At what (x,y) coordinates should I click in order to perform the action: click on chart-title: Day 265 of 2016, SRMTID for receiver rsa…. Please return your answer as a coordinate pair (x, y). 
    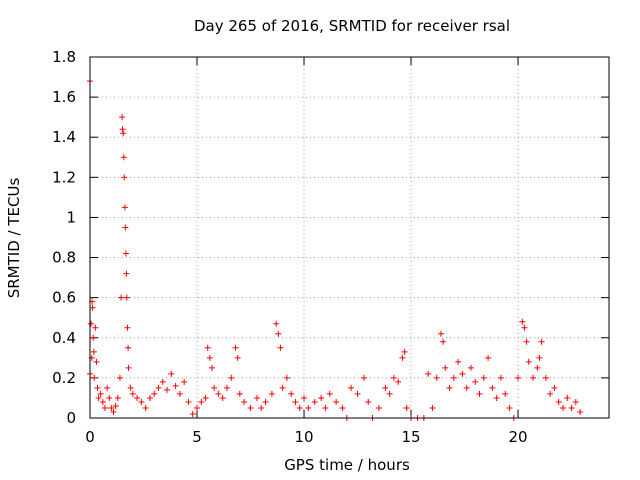
    Looking at the image, I should click on (352, 26).